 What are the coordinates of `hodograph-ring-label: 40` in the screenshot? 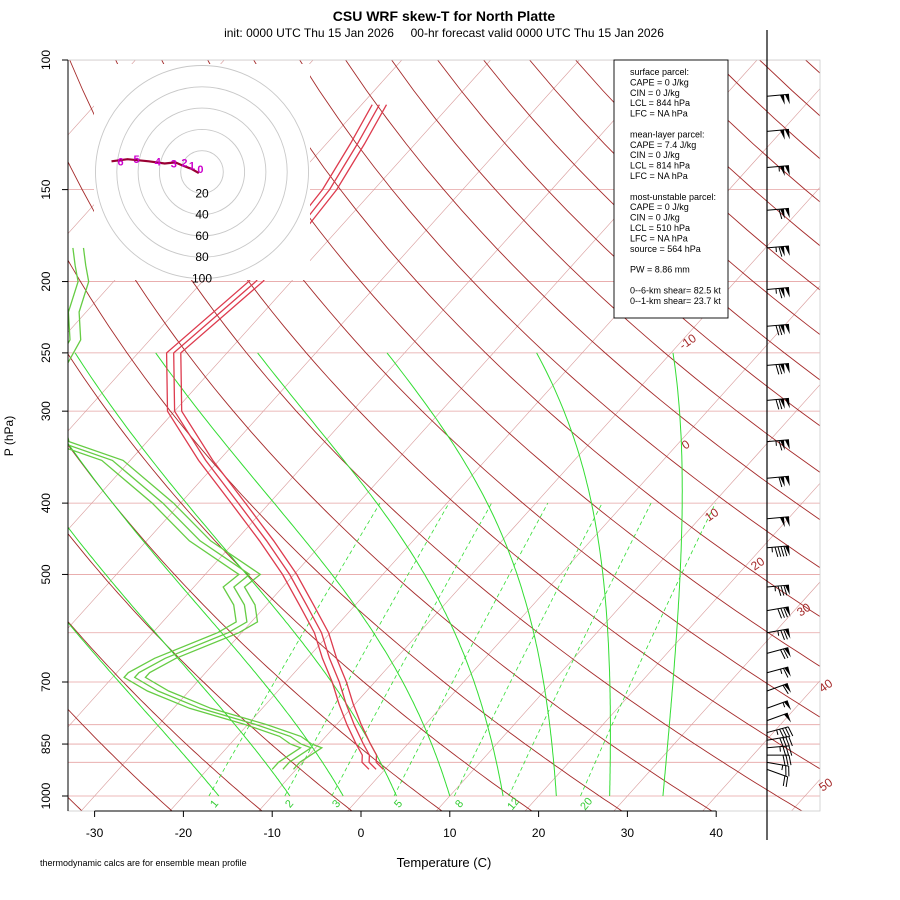 It's located at (202, 215).